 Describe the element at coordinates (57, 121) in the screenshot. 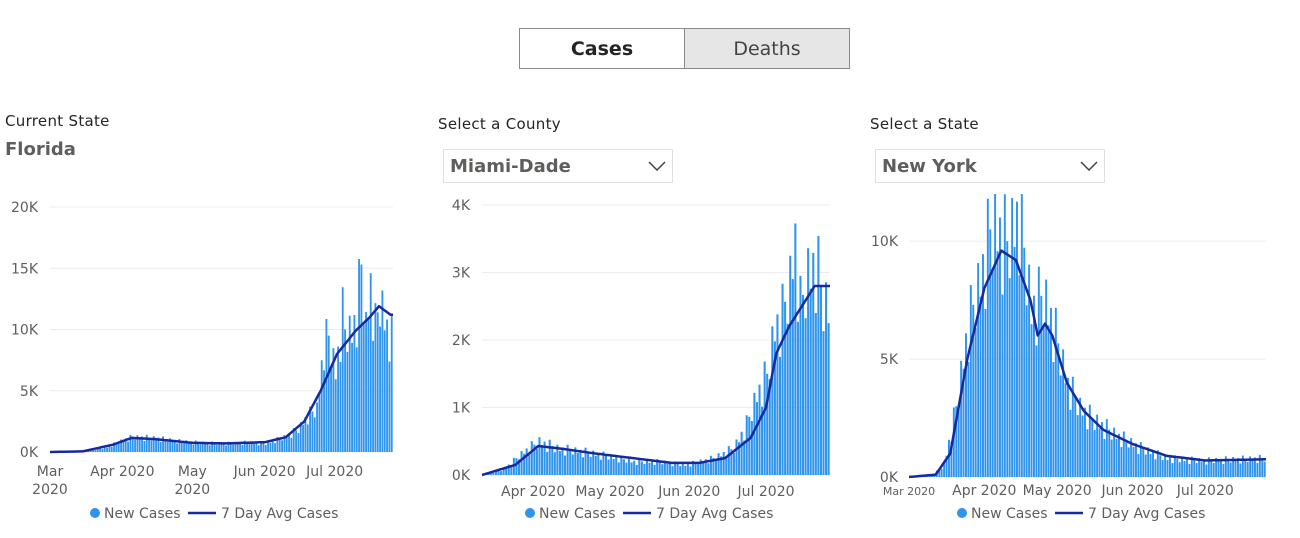

I see `current-state-label: Current State` at that location.